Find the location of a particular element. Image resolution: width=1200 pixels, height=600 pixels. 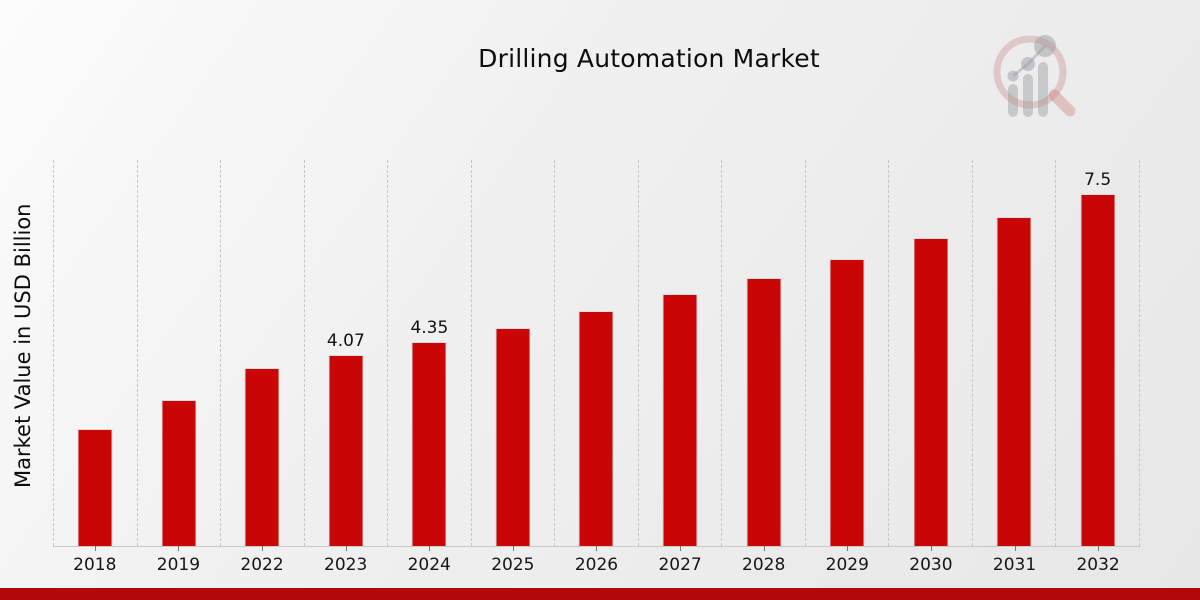

bar-2018 is located at coordinates (95, 487).